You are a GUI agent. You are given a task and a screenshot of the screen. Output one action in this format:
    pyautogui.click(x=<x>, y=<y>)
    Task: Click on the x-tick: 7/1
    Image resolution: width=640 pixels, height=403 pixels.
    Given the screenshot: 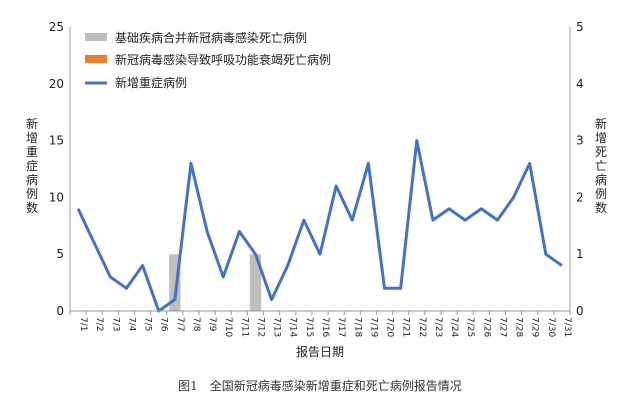 What is the action you would take?
    pyautogui.click(x=83, y=324)
    